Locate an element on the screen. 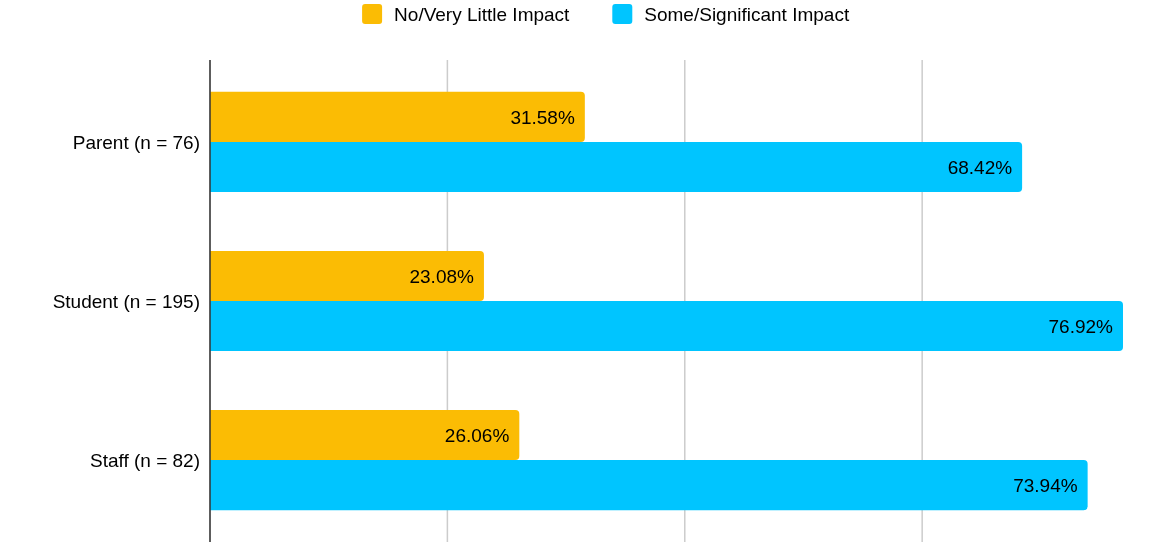  data-label: 23.08% is located at coordinates (442, 276).